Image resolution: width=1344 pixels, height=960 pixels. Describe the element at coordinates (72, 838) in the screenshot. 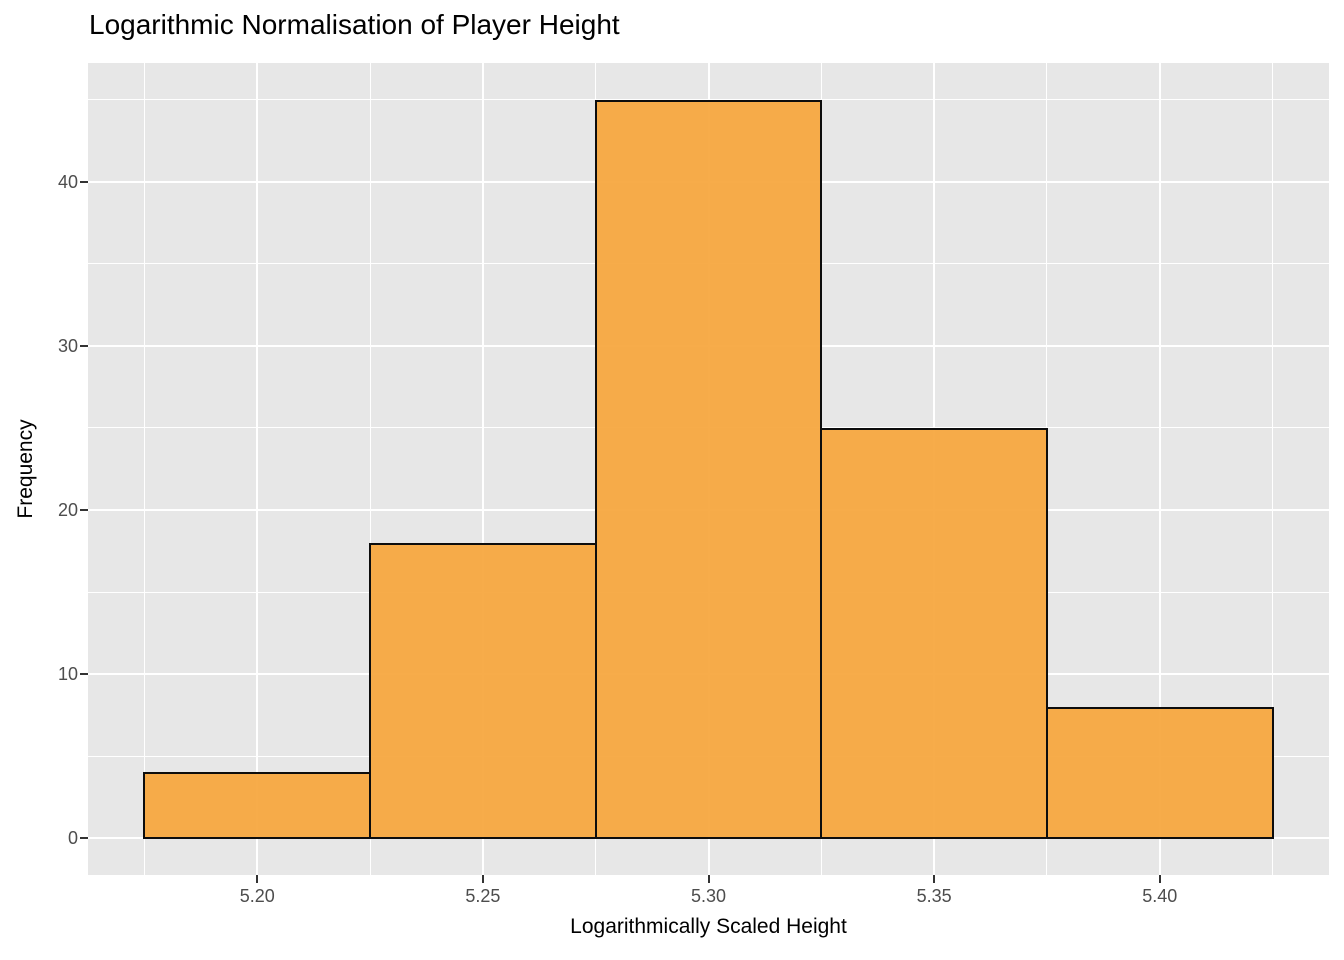

I see `y-axis-tick-label: 0` at that location.